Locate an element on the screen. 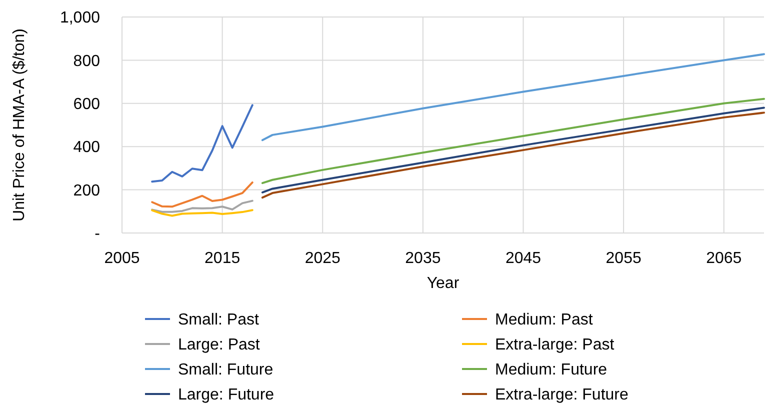 This screenshot has height=406, width=772. x-tick-label: 2005 is located at coordinates (122, 258).